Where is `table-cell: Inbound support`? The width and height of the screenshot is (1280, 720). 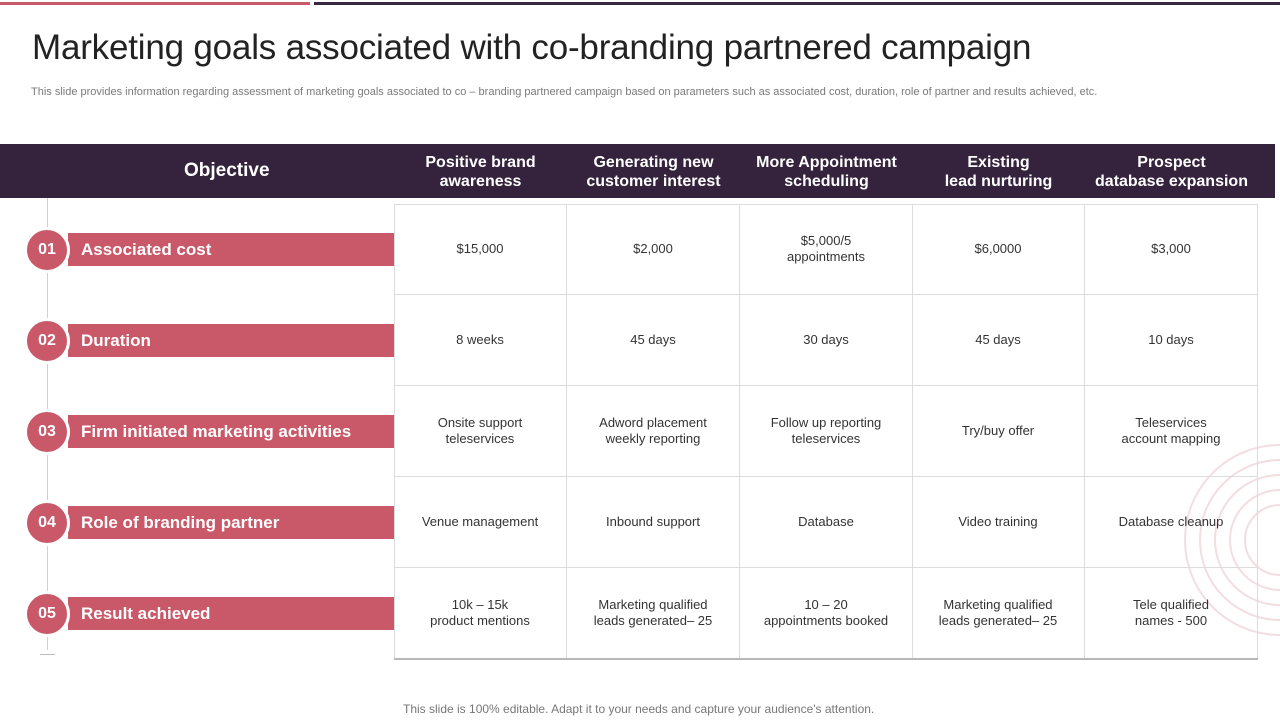
table-cell: Inbound support is located at coordinates (653, 522).